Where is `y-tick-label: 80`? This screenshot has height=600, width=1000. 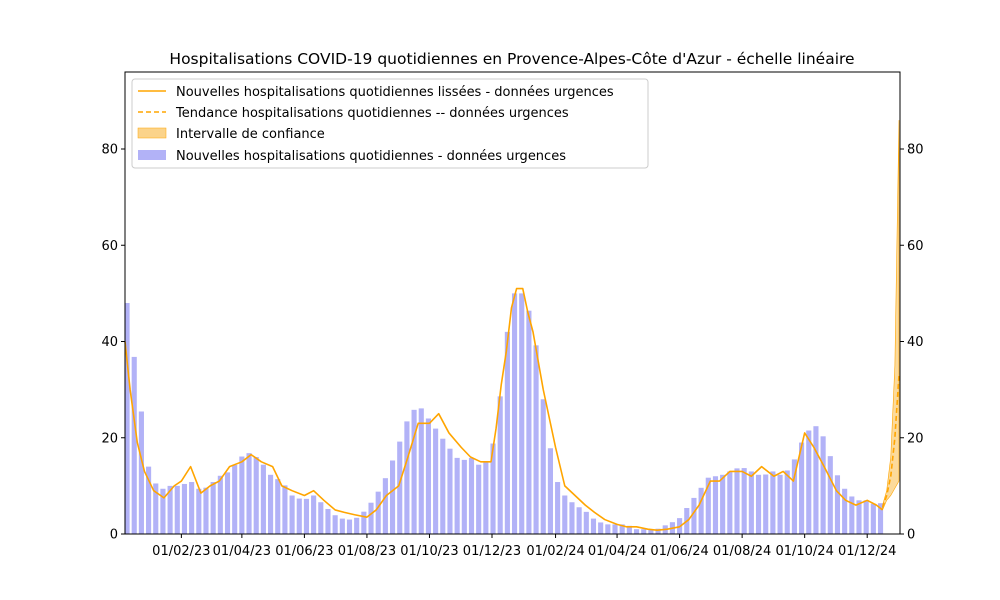 y-tick-label: 80 is located at coordinates (915, 150).